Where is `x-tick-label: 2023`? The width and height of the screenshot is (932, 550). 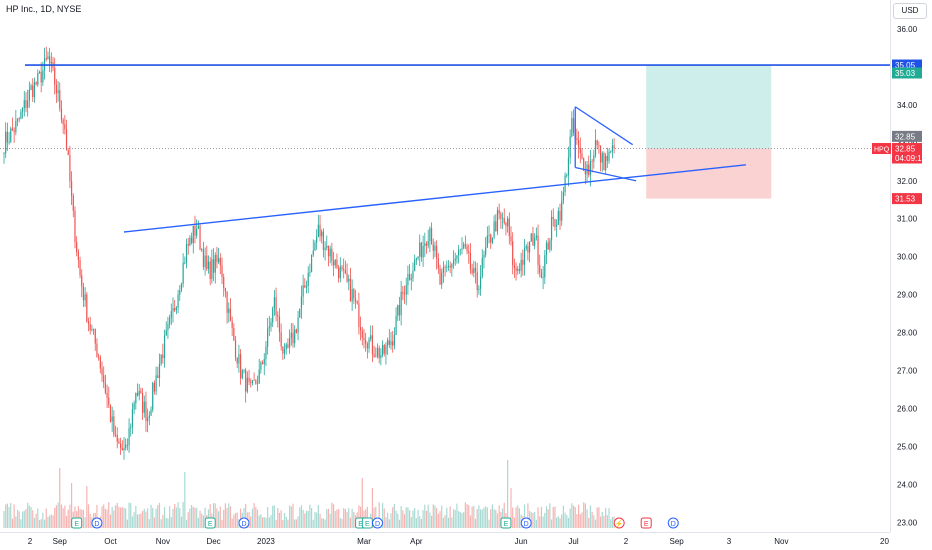 x-tick-label: 2023 is located at coordinates (266, 541).